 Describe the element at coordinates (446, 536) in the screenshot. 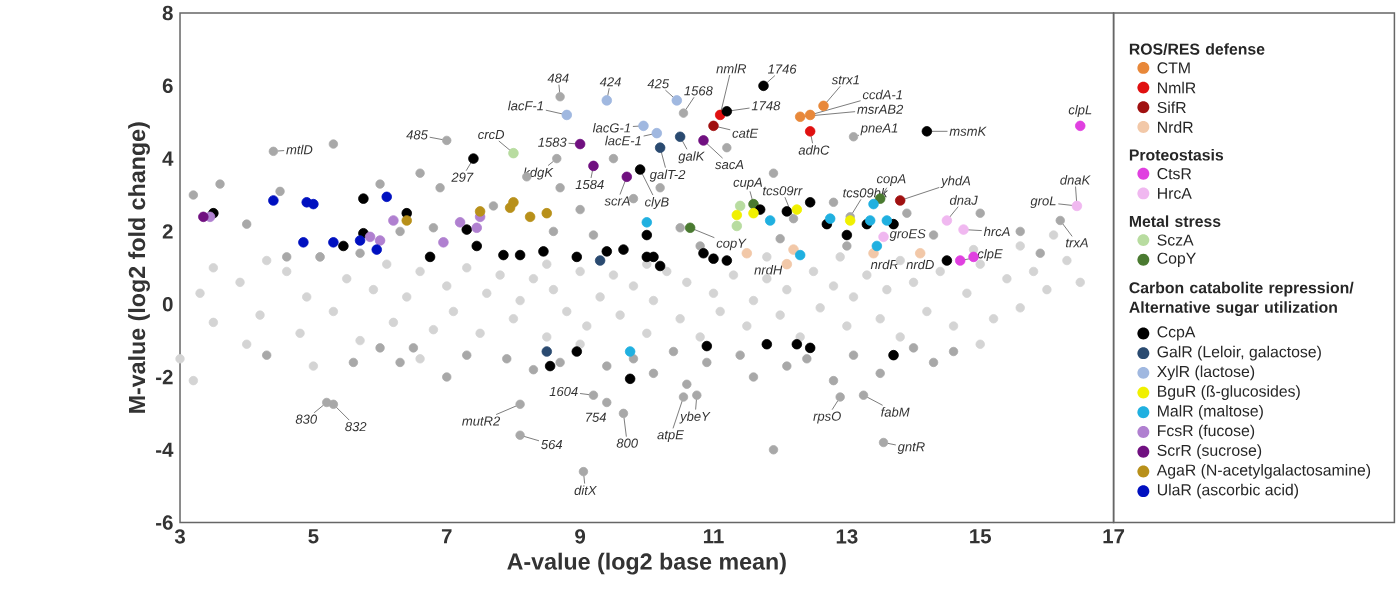

I see `x-tick-label: 7` at that location.